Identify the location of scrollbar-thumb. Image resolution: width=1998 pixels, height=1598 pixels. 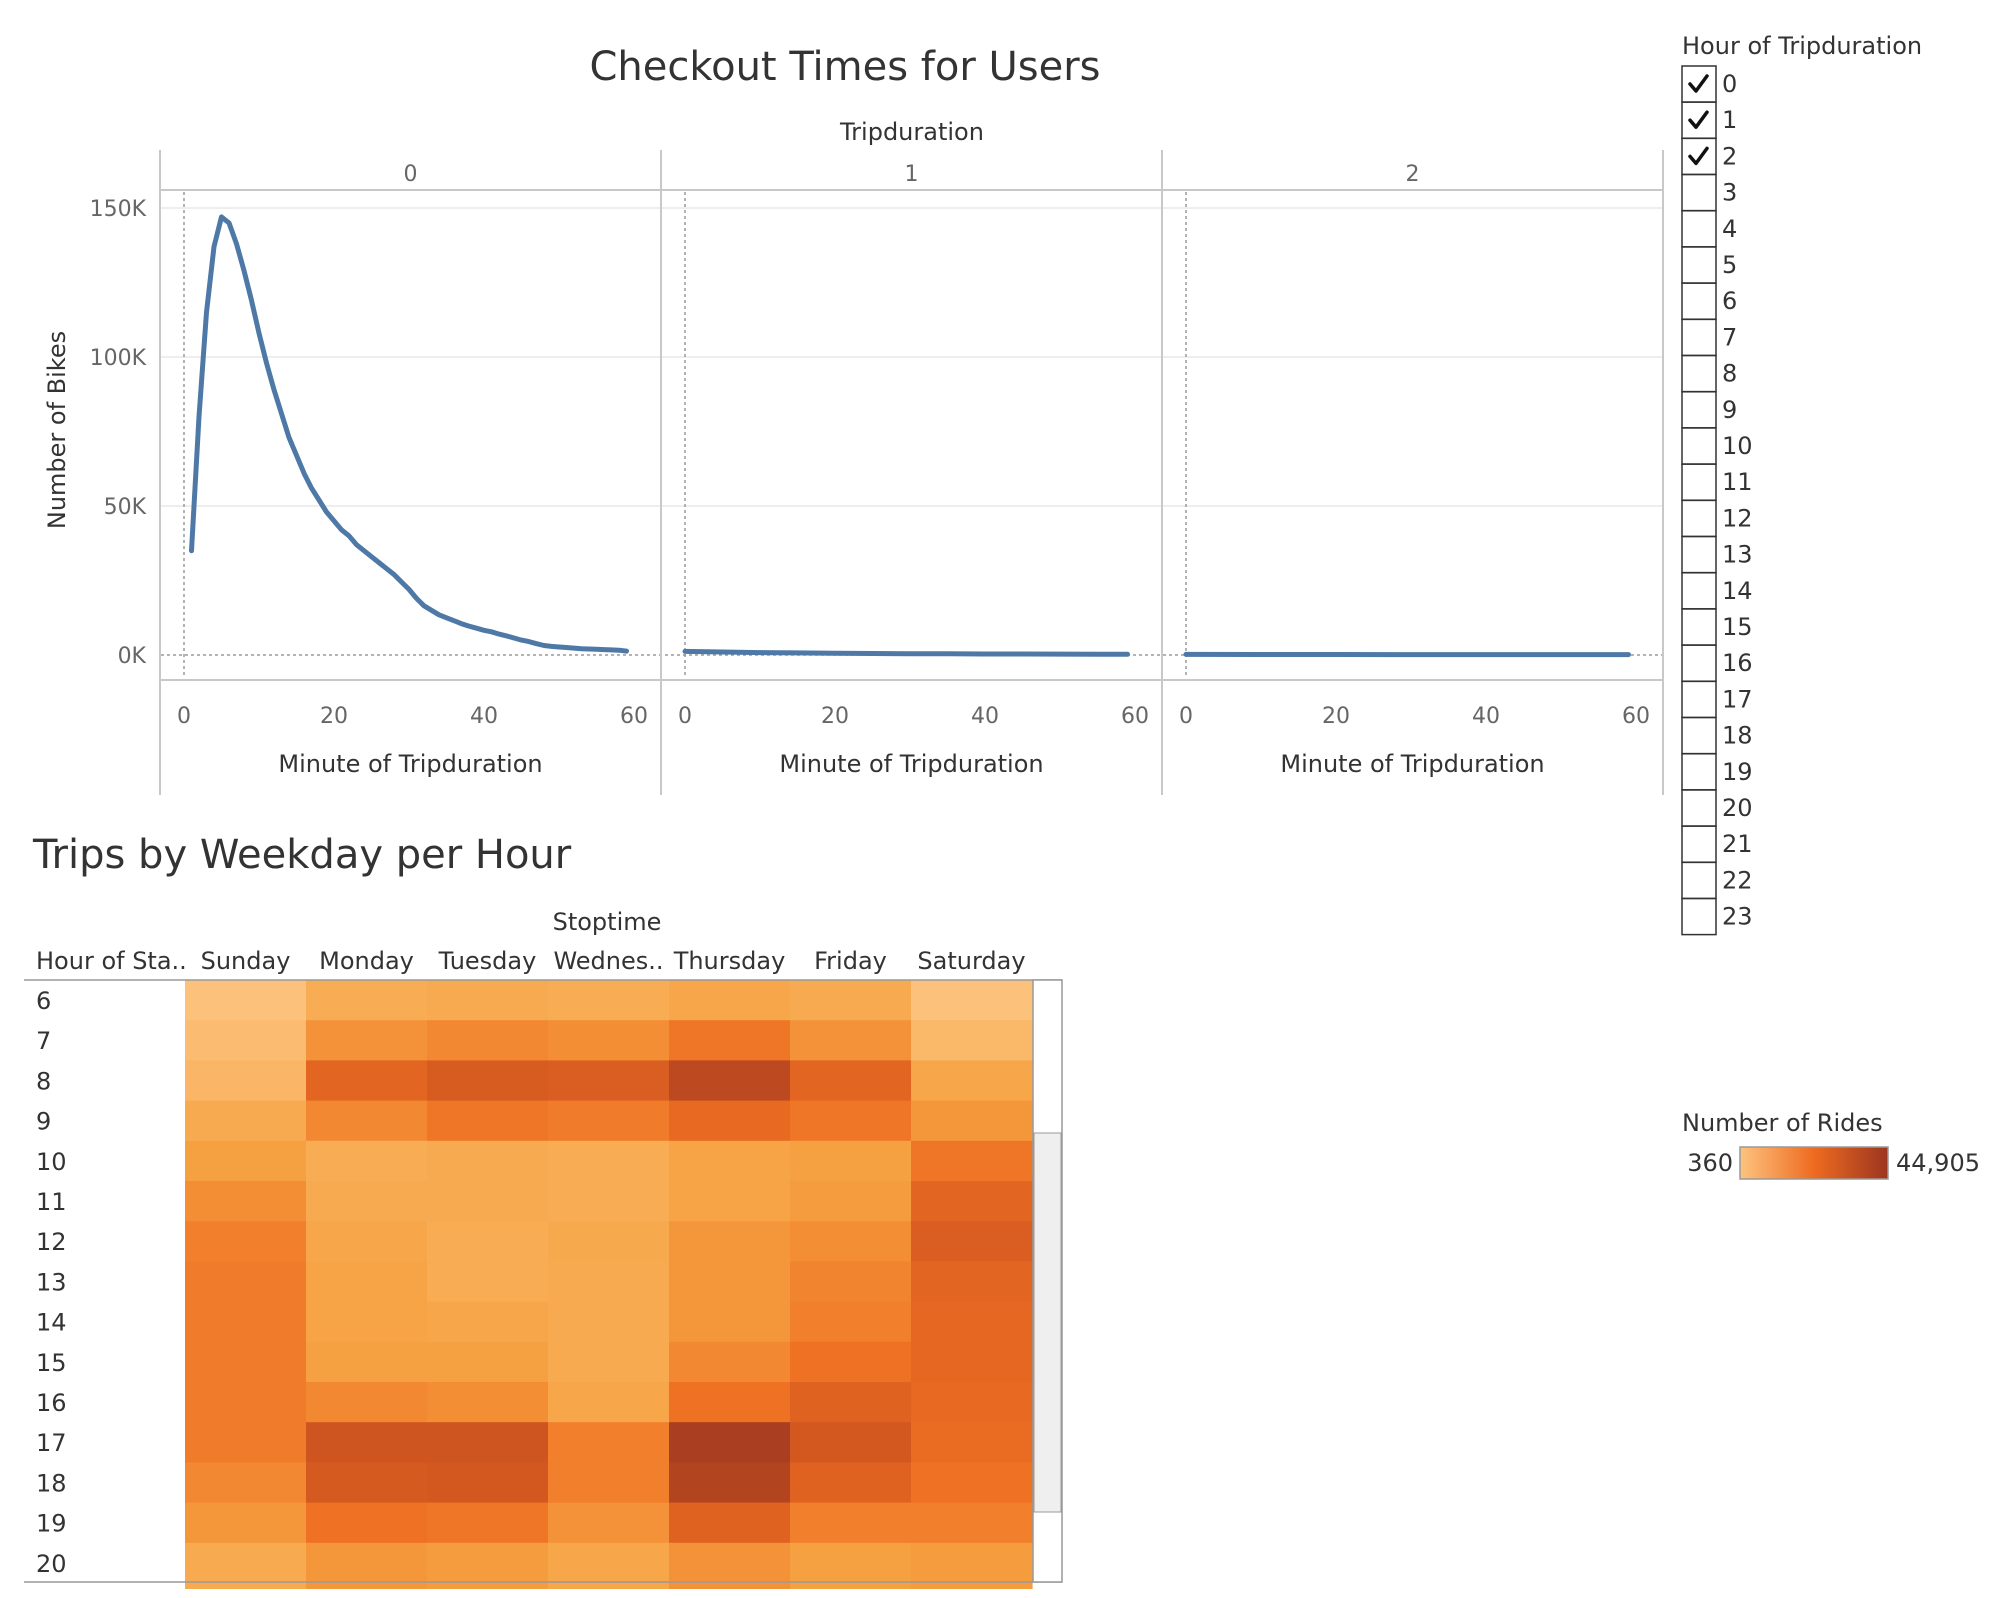
(1047, 1322).